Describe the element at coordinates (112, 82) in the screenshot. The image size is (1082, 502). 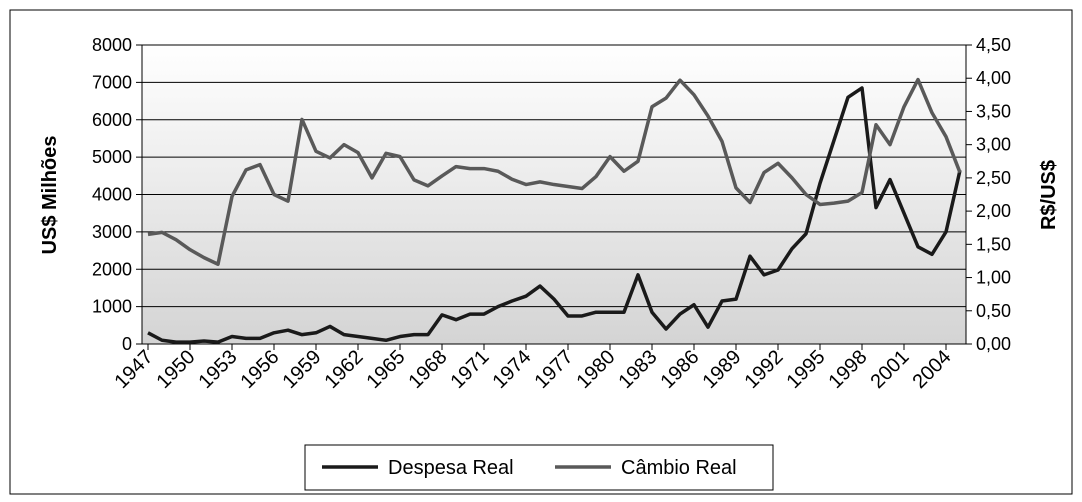
I see `y-tick-label: 7000` at that location.